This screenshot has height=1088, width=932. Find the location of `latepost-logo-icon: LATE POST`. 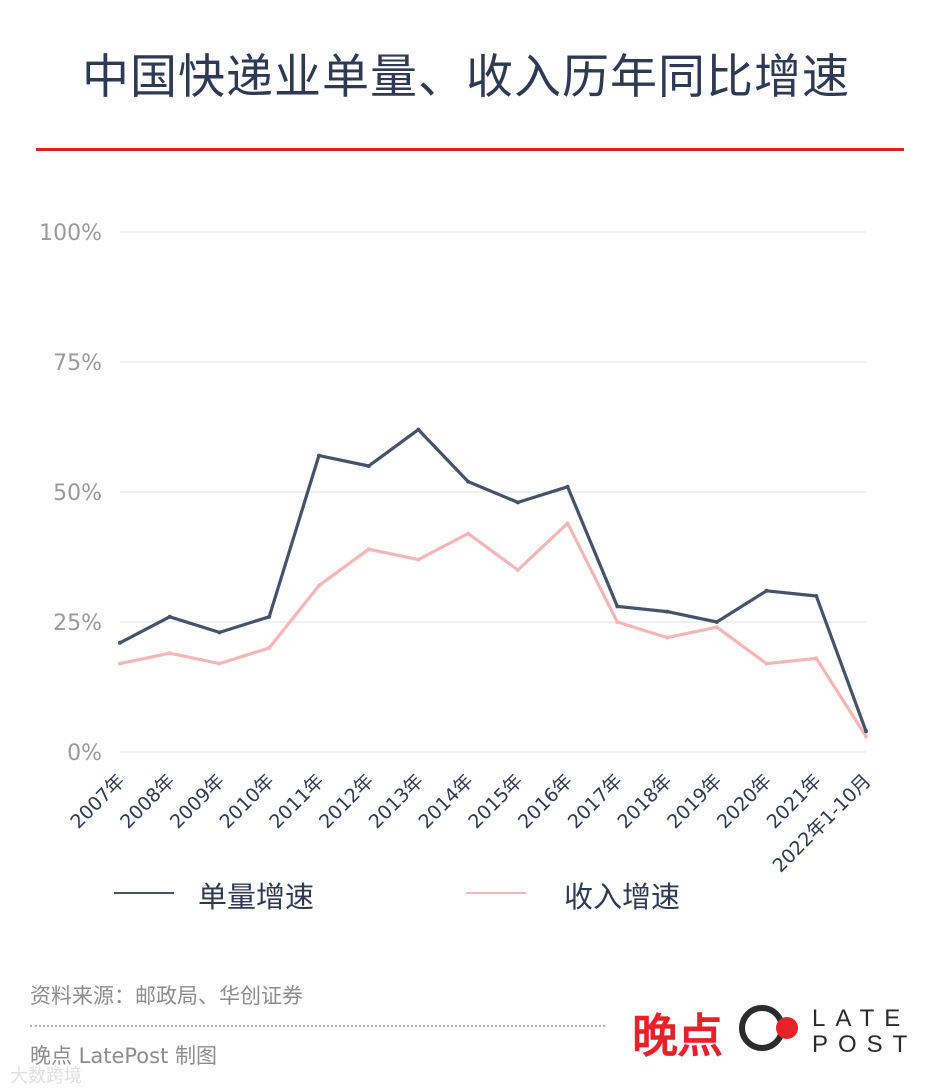

latepost-logo-icon: LATE POST is located at coordinates (823, 1031).